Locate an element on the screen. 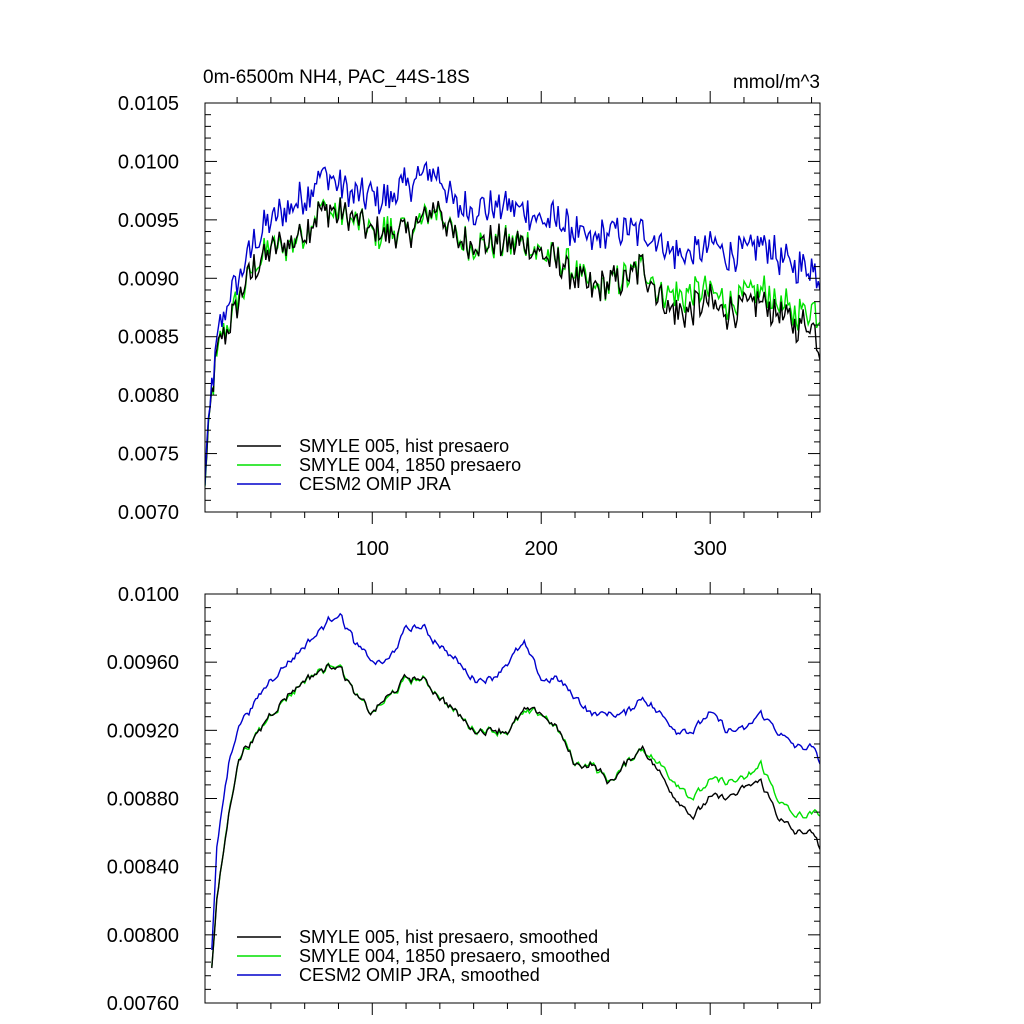  legend-label: SMYLE 005, hist presaero is located at coordinates (404, 446).